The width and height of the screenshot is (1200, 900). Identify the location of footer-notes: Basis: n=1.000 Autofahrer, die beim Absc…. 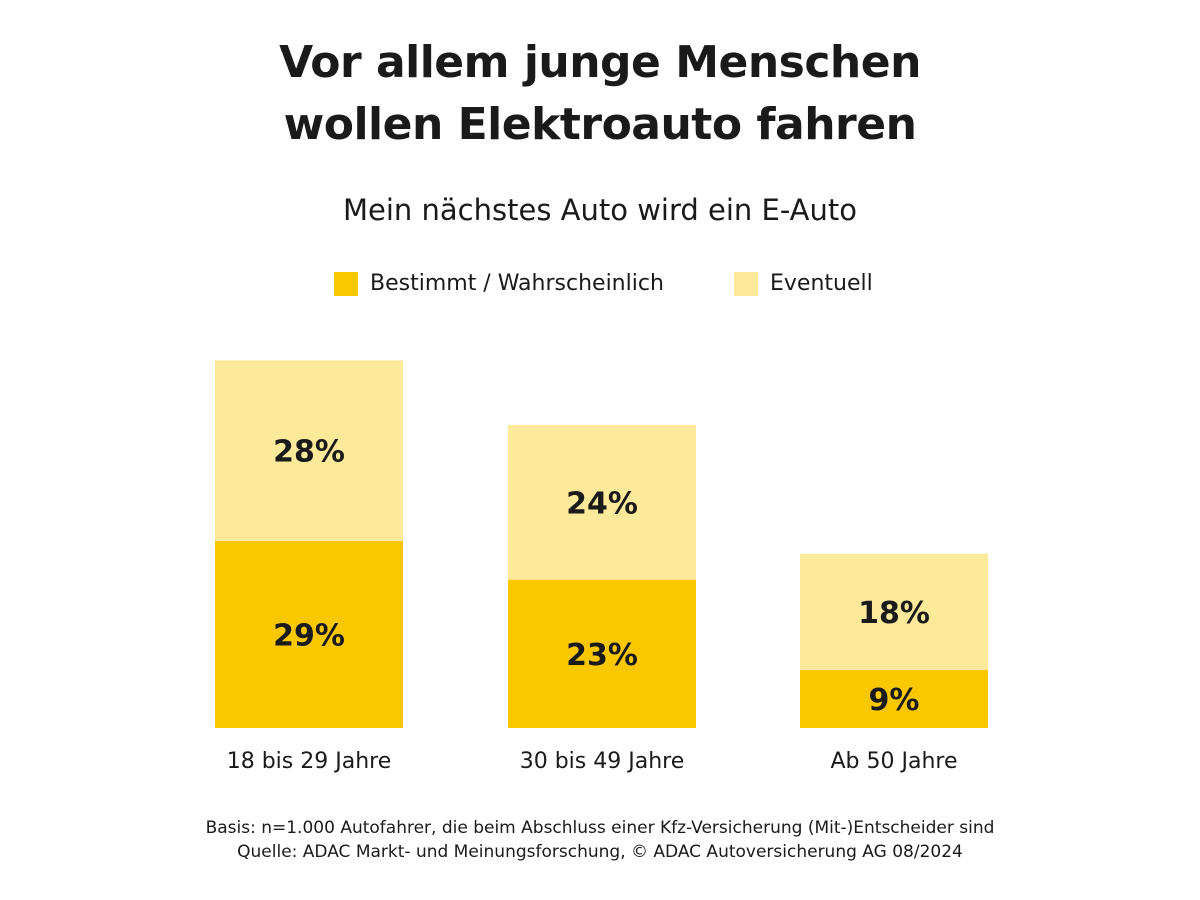
(600, 840).